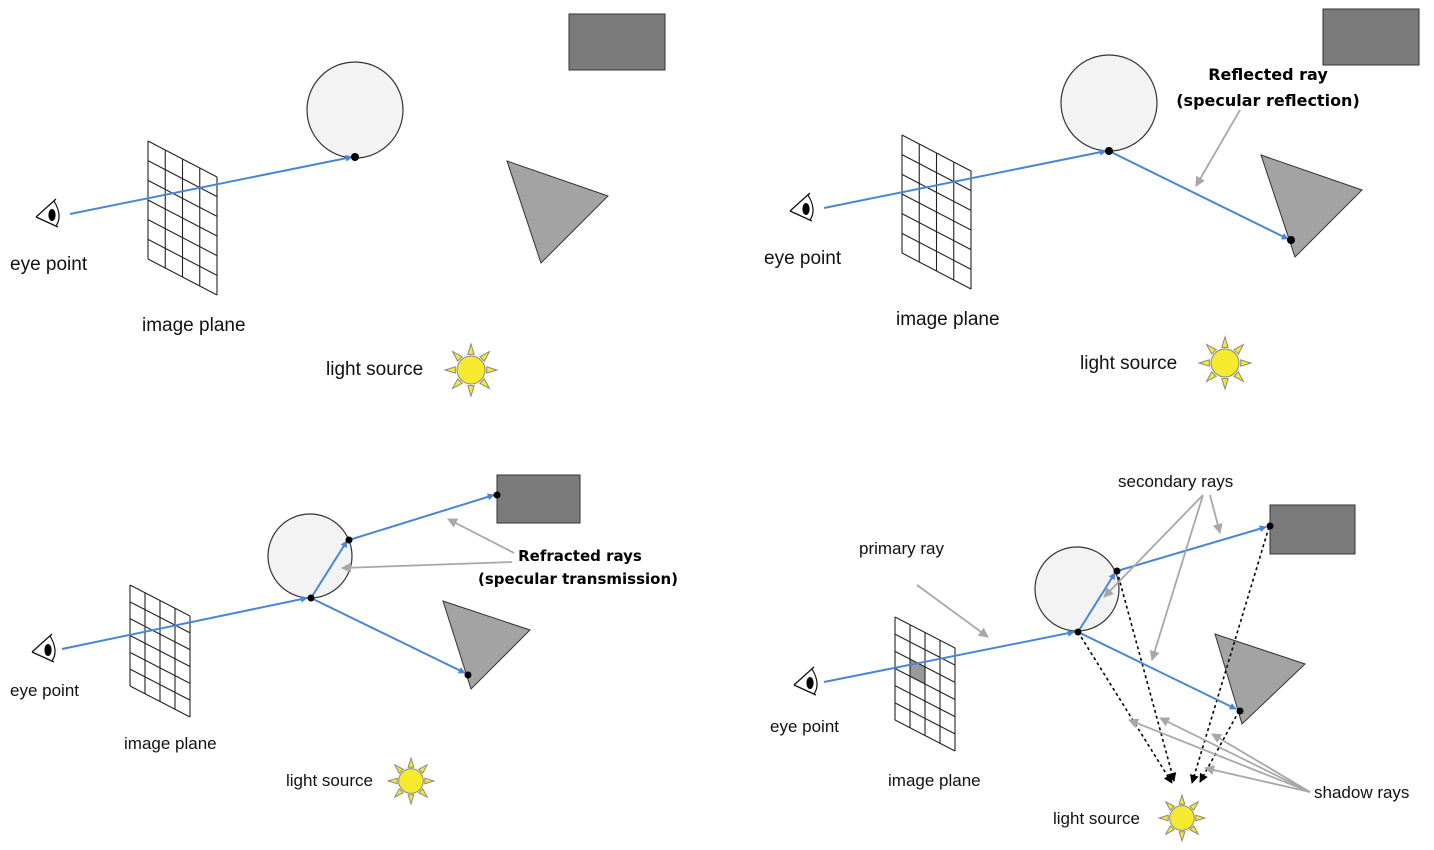 The image size is (1434, 850). I want to click on secondary-rays-label: secondary rays, so click(1175, 481).